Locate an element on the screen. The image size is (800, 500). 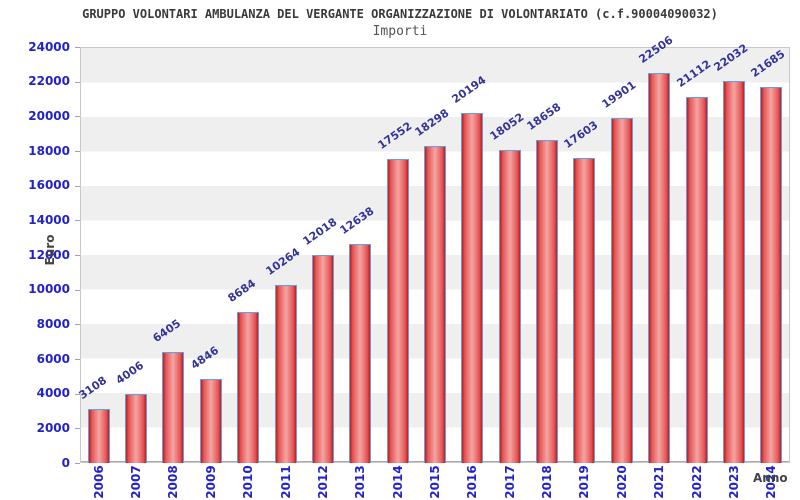
x-tick-label: 2016 is located at coordinates (472, 482).